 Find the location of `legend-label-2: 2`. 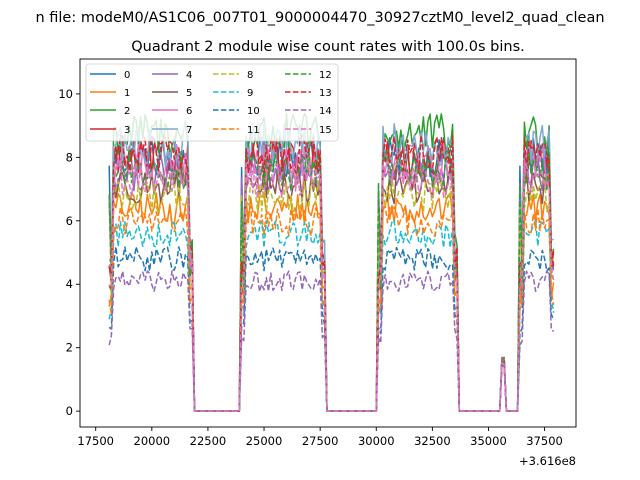

legend-label-2: 2 is located at coordinates (127, 111).